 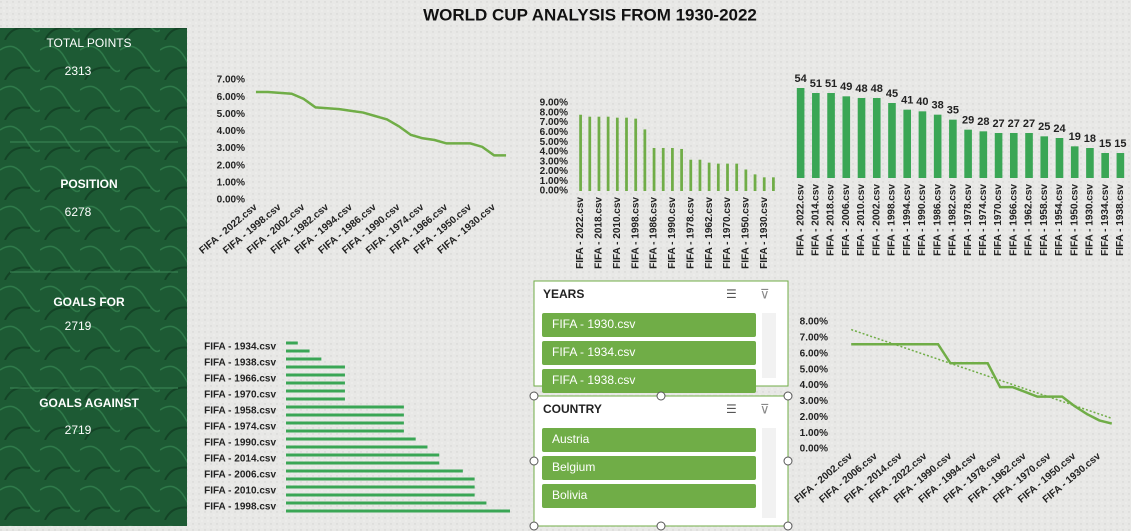 What do you see at coordinates (572, 409) in the screenshot?
I see `slicer-title: COUNTRY` at bounding box center [572, 409].